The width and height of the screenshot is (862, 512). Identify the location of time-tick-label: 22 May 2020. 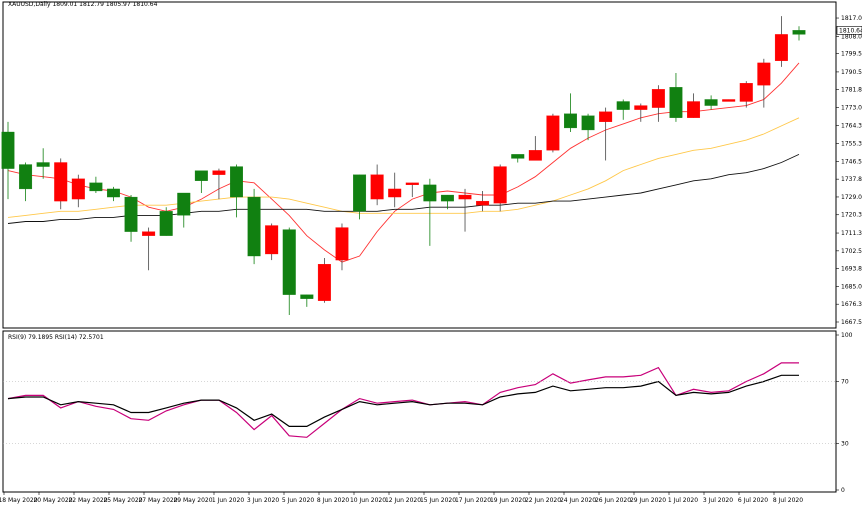
(87, 500).